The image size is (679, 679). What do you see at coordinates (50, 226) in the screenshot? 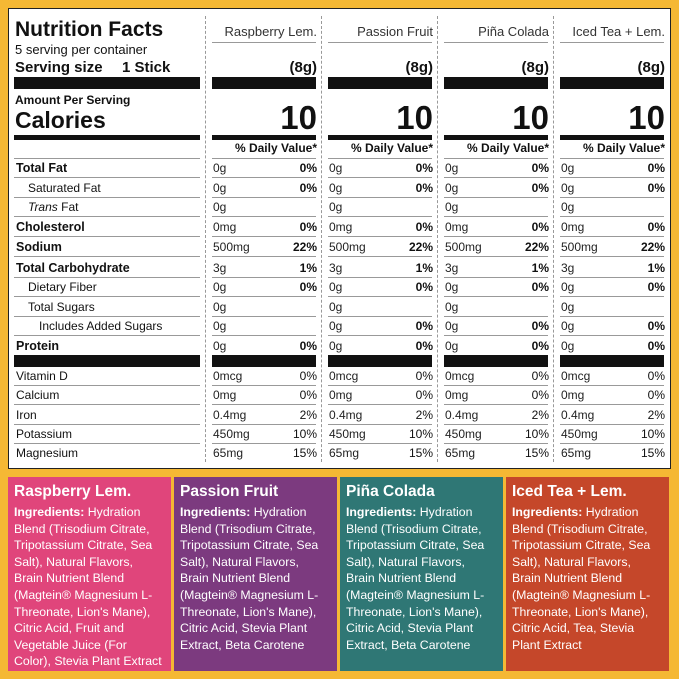
I see `nutrient-name: Cholesterol` at bounding box center [50, 226].